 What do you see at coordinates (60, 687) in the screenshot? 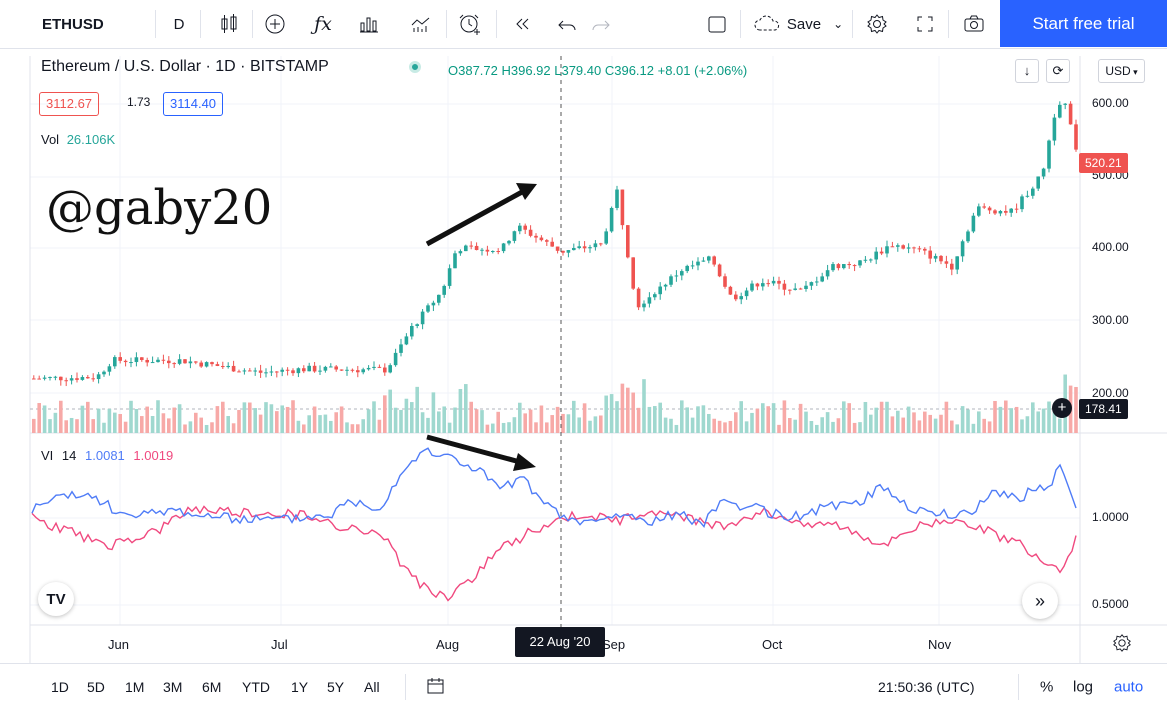
I see `timeframe-1d: 1D` at bounding box center [60, 687].